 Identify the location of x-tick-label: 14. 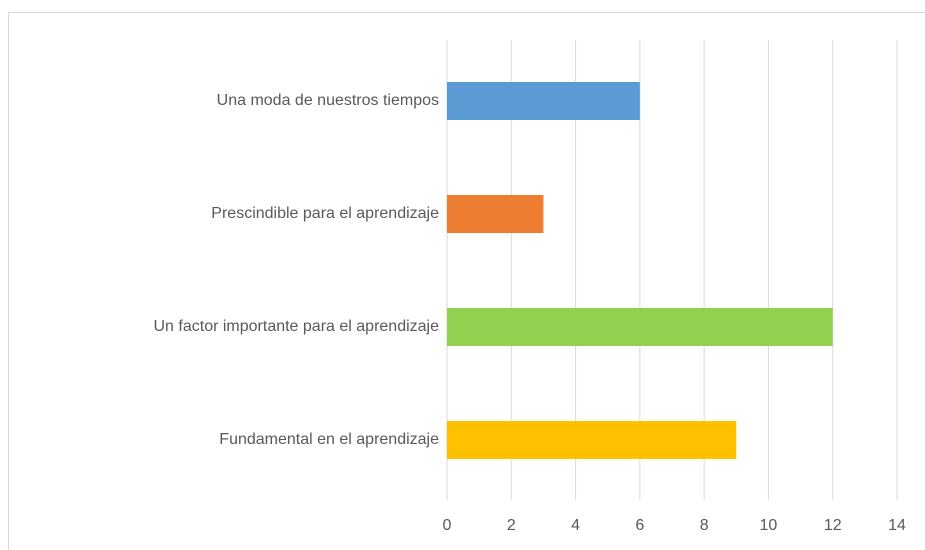
(897, 525).